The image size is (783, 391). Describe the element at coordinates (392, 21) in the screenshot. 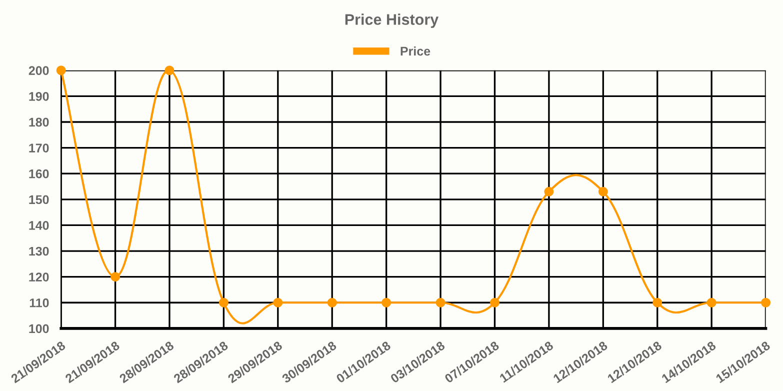

I see `chart-title: Price History` at that location.